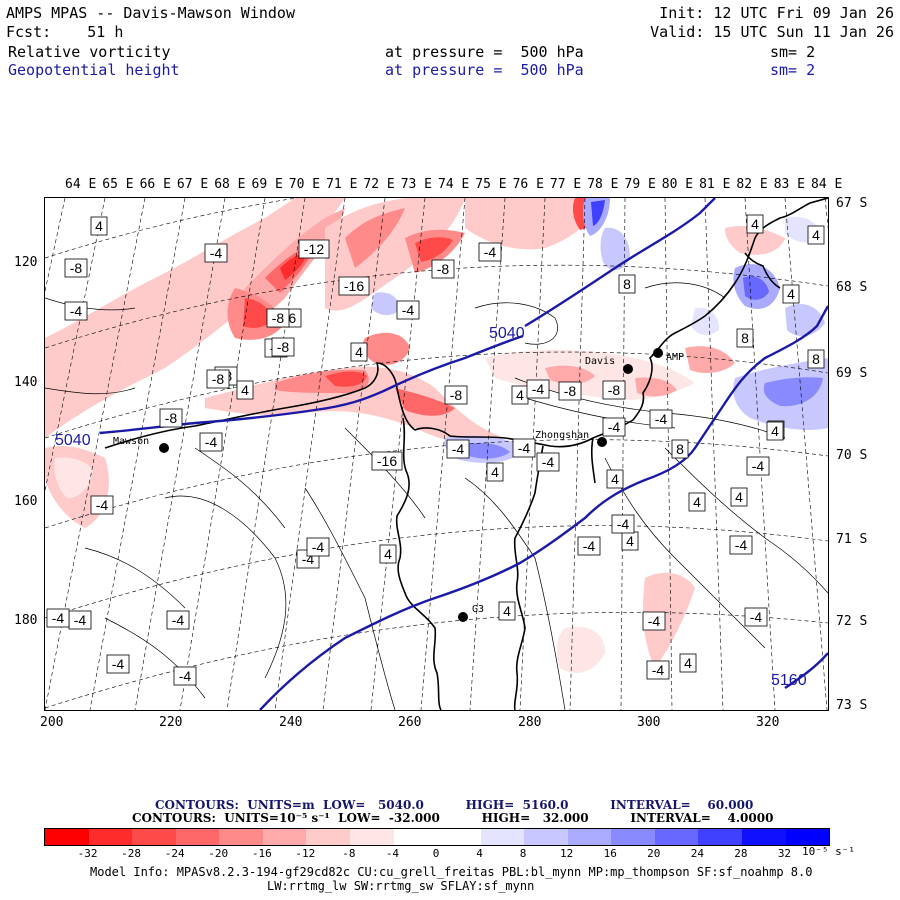  What do you see at coordinates (267, 184) in the screenshot?
I see `longitude-label: 69 E` at bounding box center [267, 184].